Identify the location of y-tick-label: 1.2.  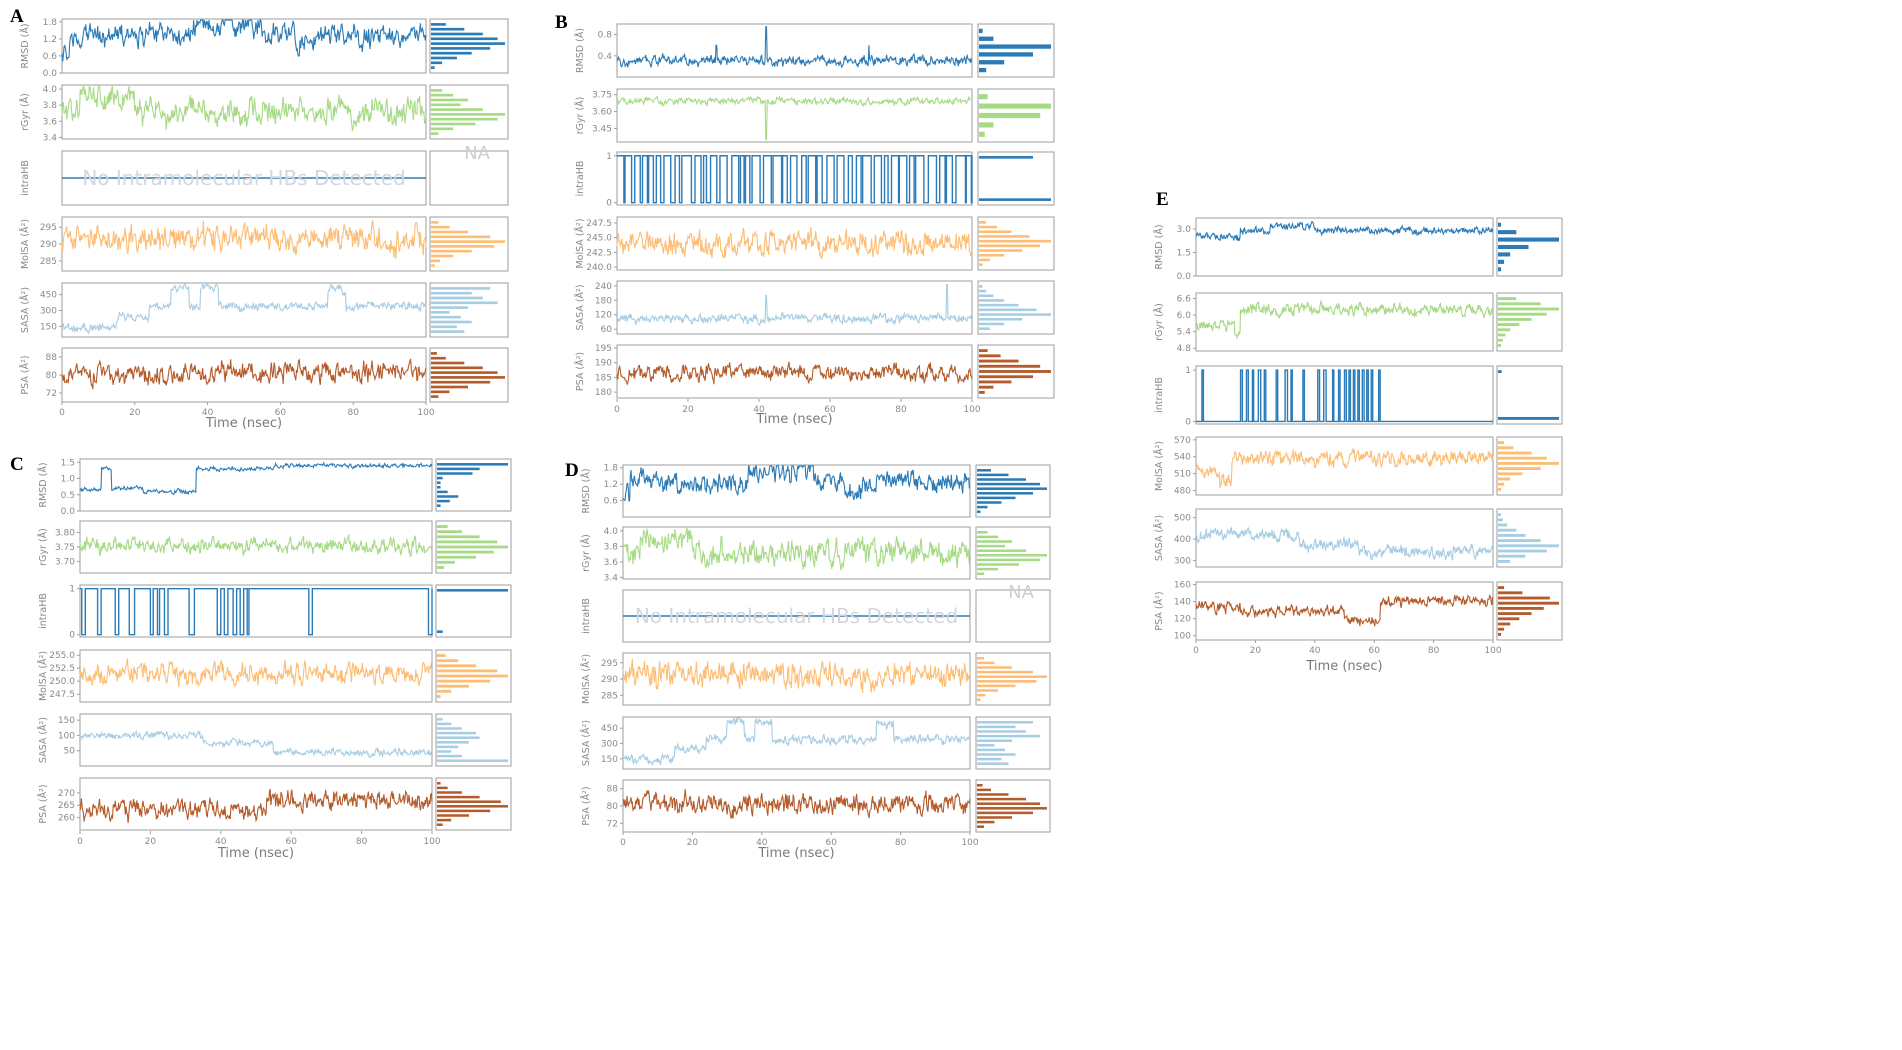
(611, 485).